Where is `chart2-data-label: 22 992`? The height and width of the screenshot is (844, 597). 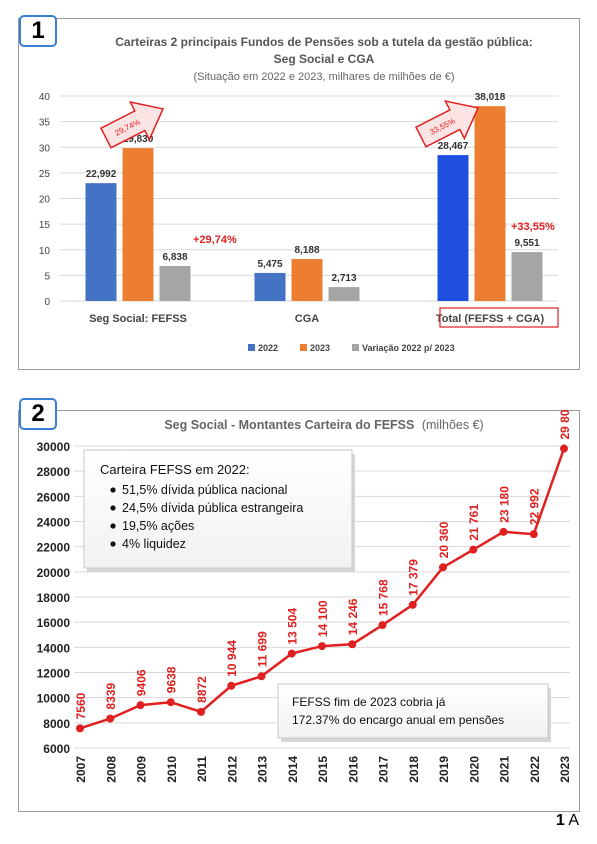
chart2-data-label: 22 992 is located at coordinates (535, 506).